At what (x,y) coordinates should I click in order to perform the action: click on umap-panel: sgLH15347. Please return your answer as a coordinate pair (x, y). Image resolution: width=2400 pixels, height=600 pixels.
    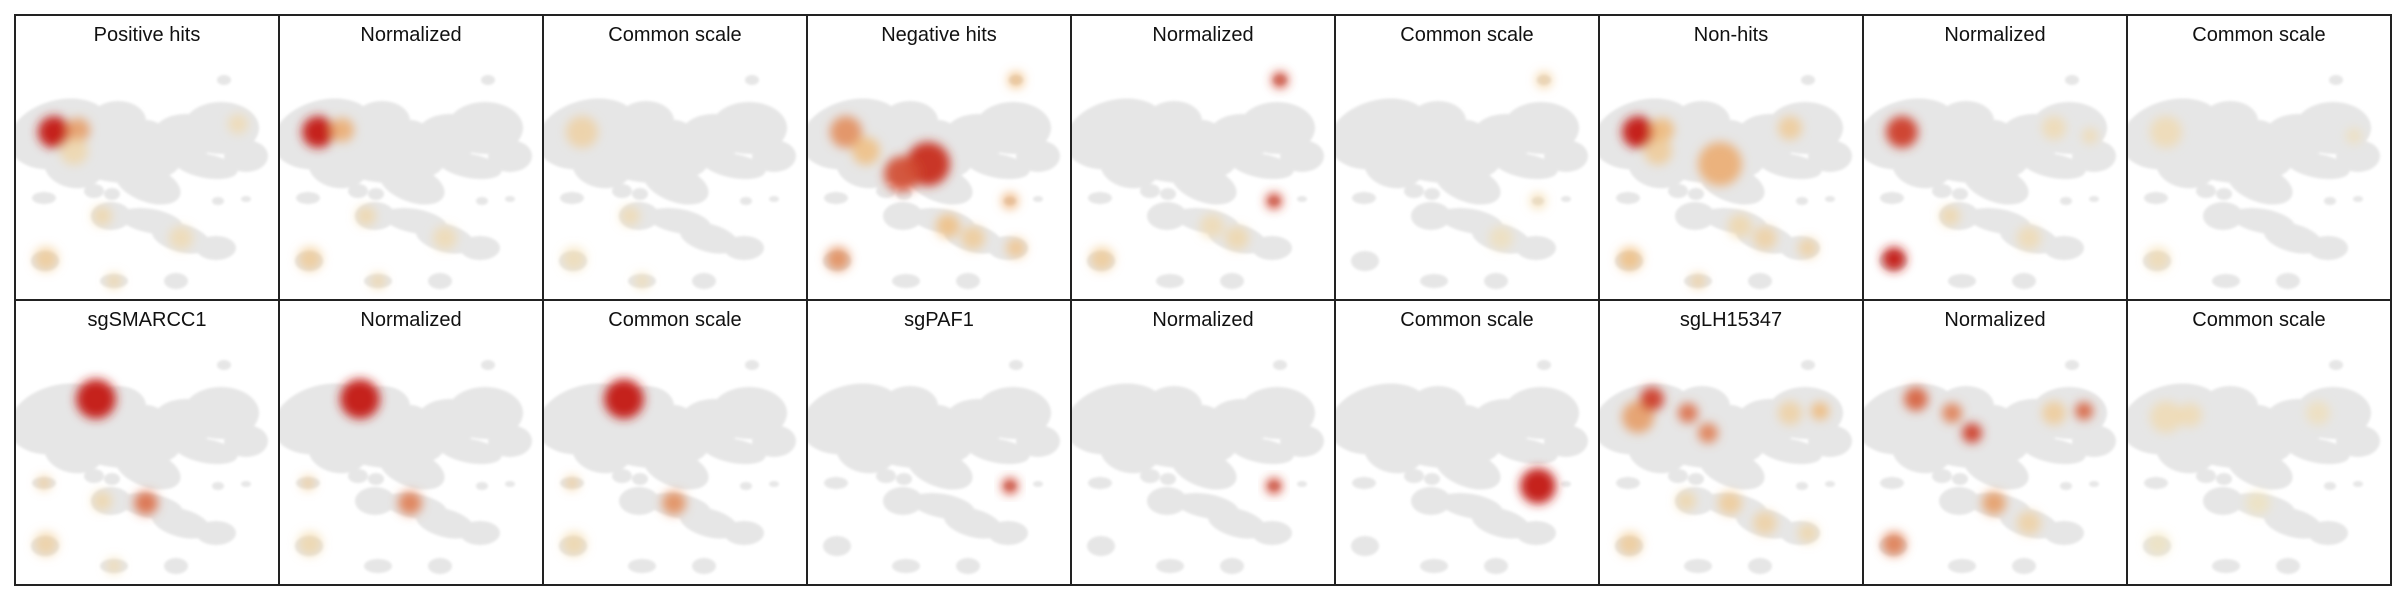
    Looking at the image, I should click on (1732, 443).